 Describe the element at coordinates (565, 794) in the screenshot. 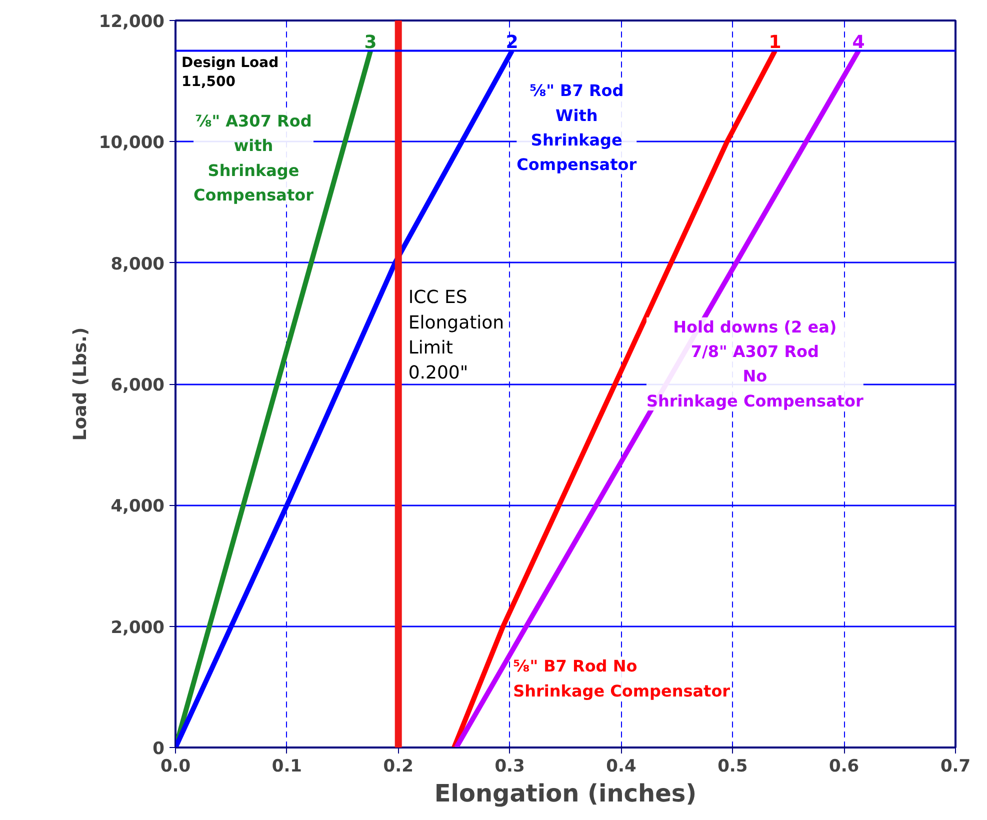

I see `x-axis-title: Elongation (inches)` at that location.